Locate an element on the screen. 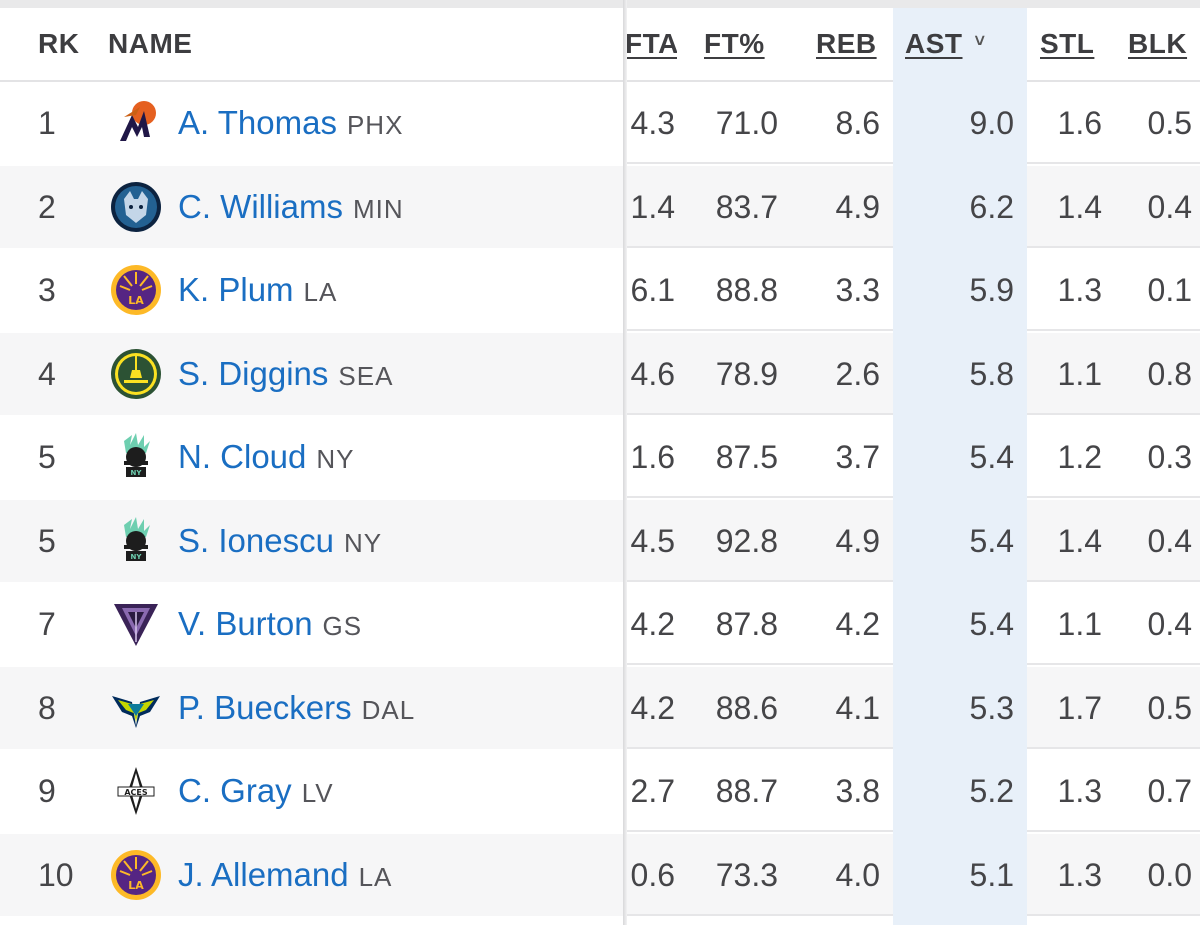 Image resolution: width=1200 pixels, height=925 pixels. table-row: 7 V. Burton GS 4.2 87.8 4.2 5.4 1.1 0.4 is located at coordinates (600, 624).